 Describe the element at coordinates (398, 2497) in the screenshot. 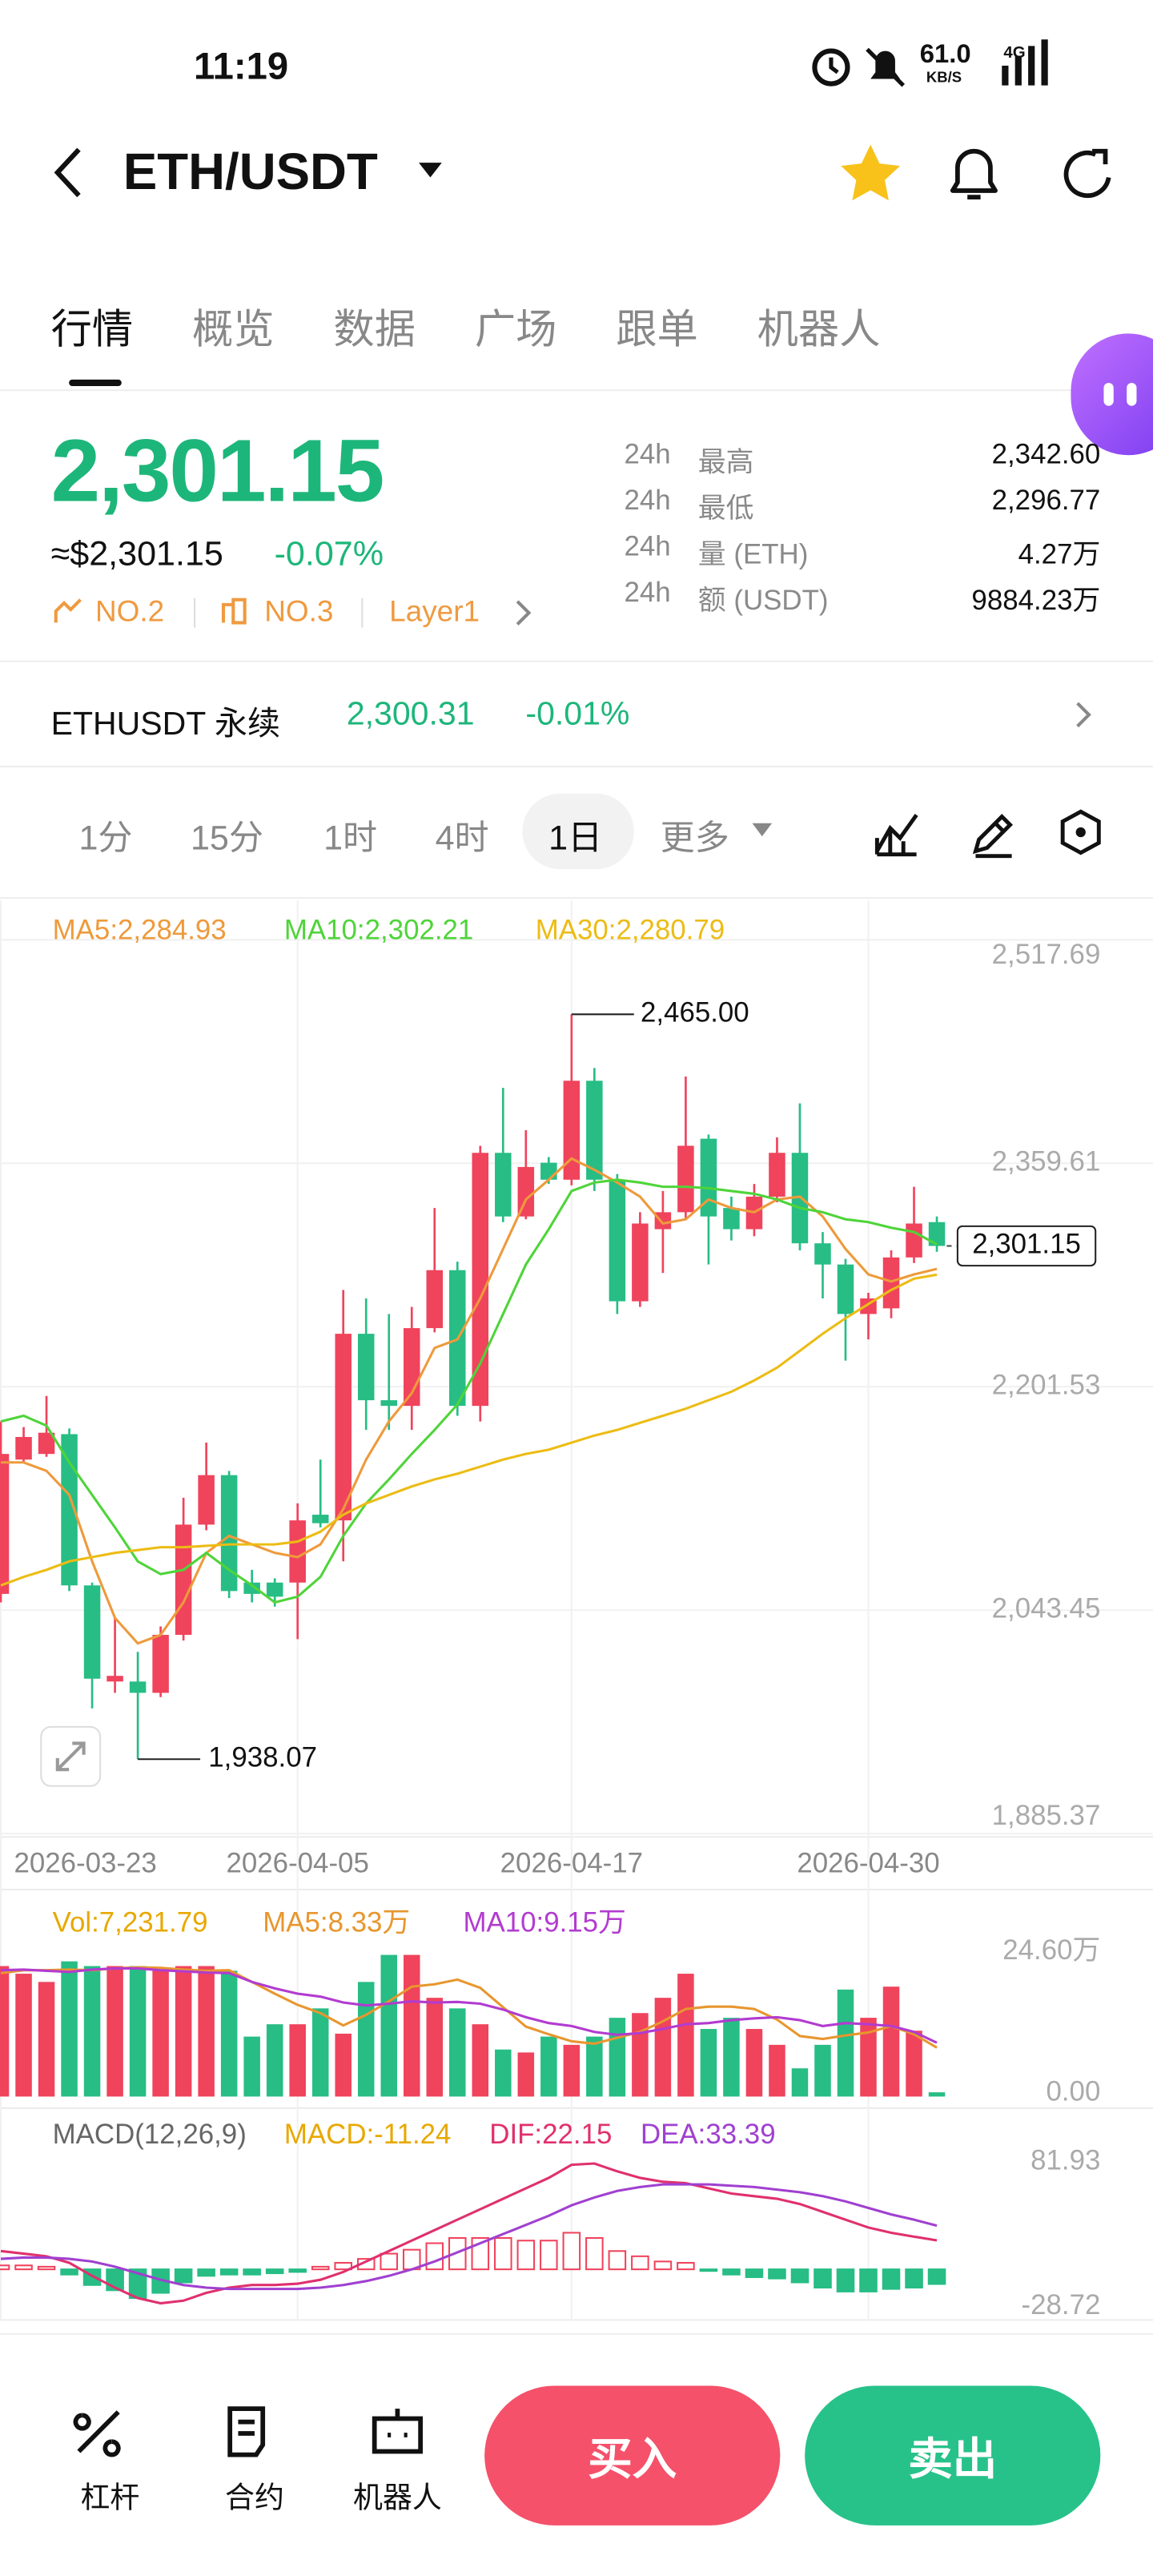

I see `tool-label: 机器人` at that location.